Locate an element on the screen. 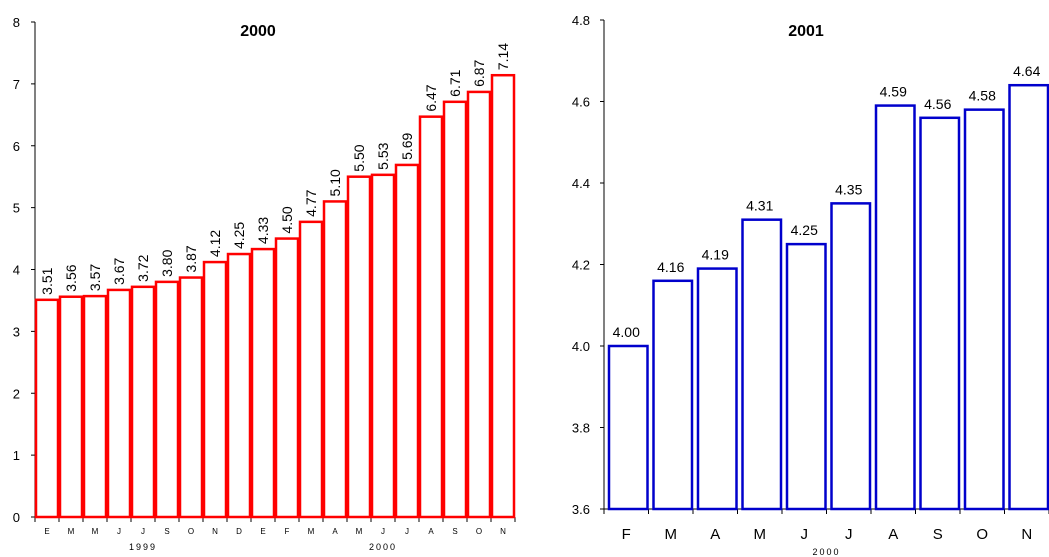 The height and width of the screenshot is (557, 1049). data-label: 5.53 is located at coordinates (383, 155).